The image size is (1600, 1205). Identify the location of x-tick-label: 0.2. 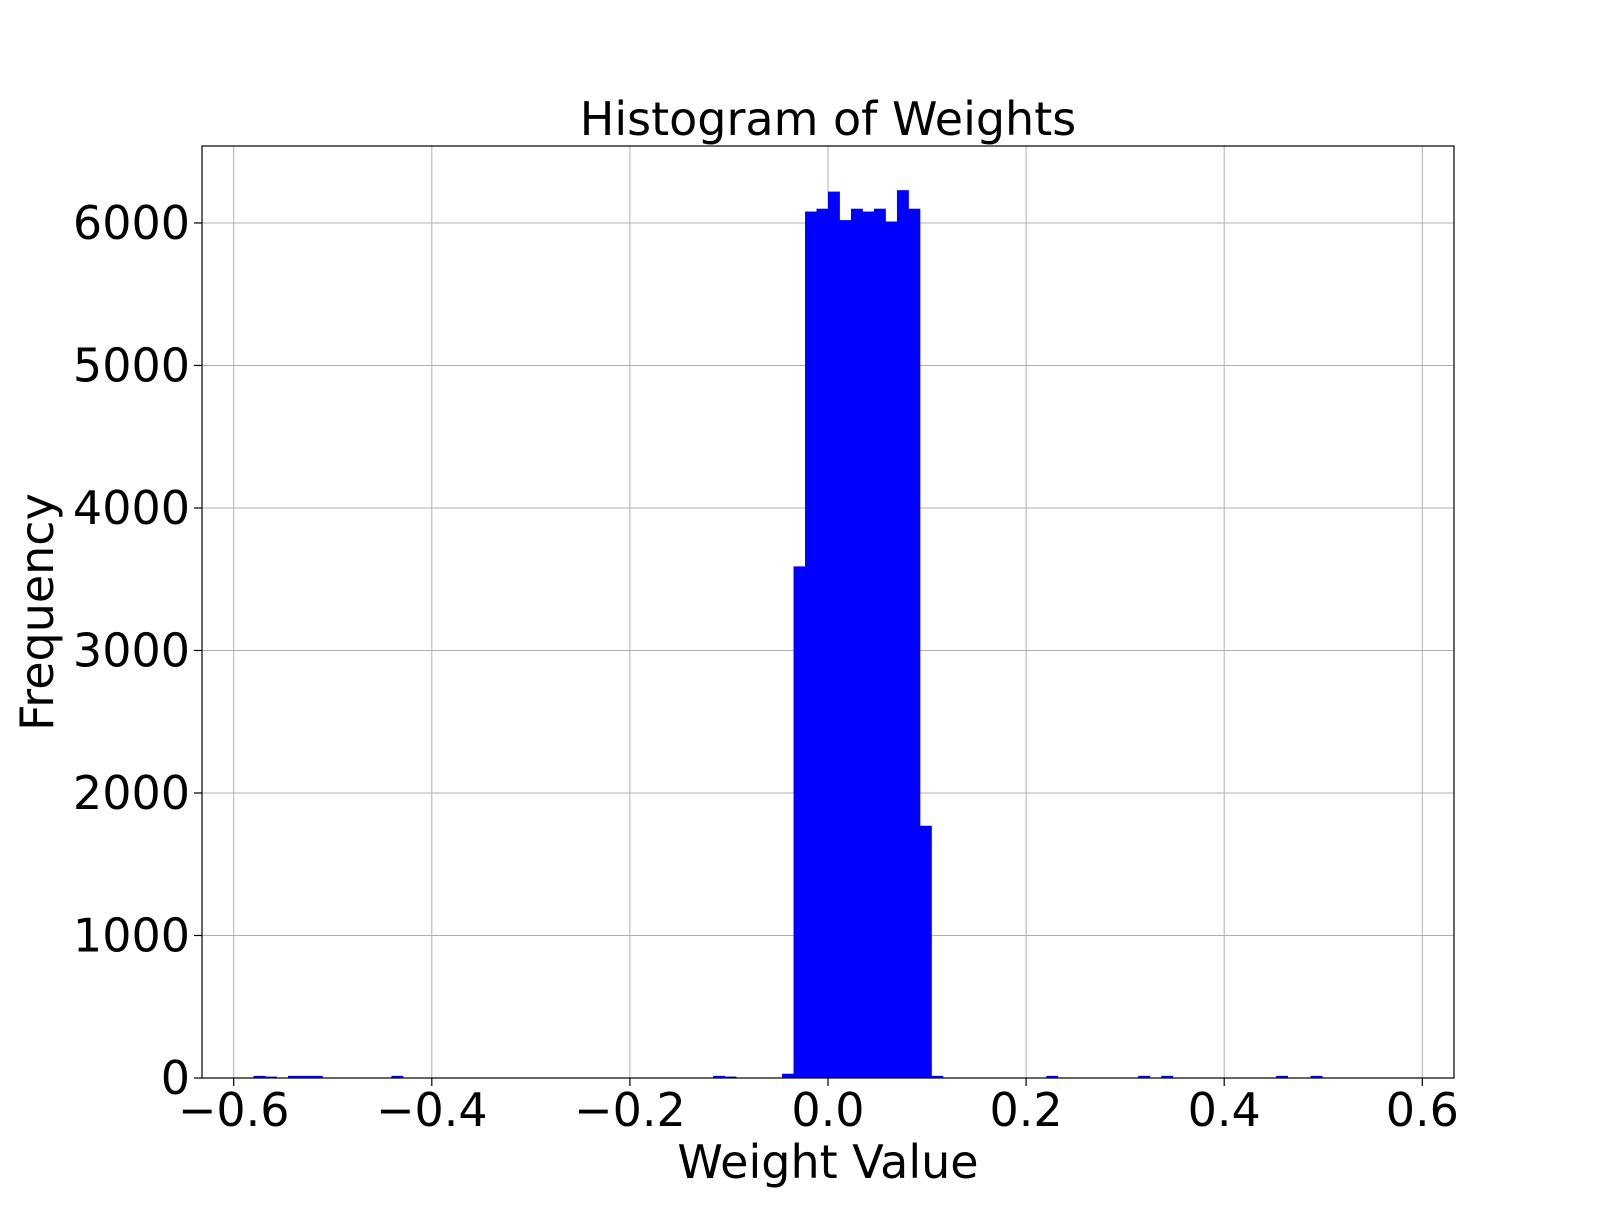
(1026, 1110).